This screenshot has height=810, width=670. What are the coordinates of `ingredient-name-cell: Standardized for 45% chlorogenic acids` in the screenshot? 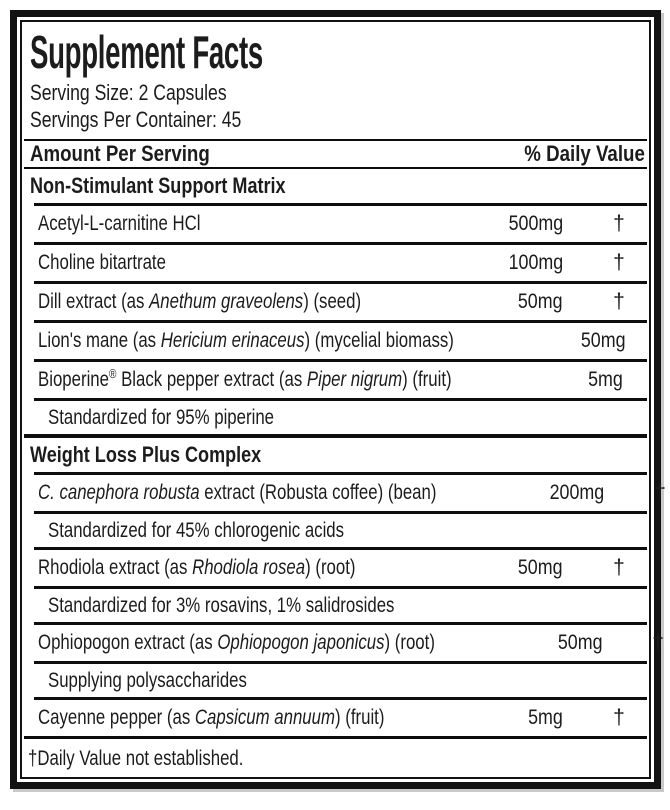 It's located at (196, 530).